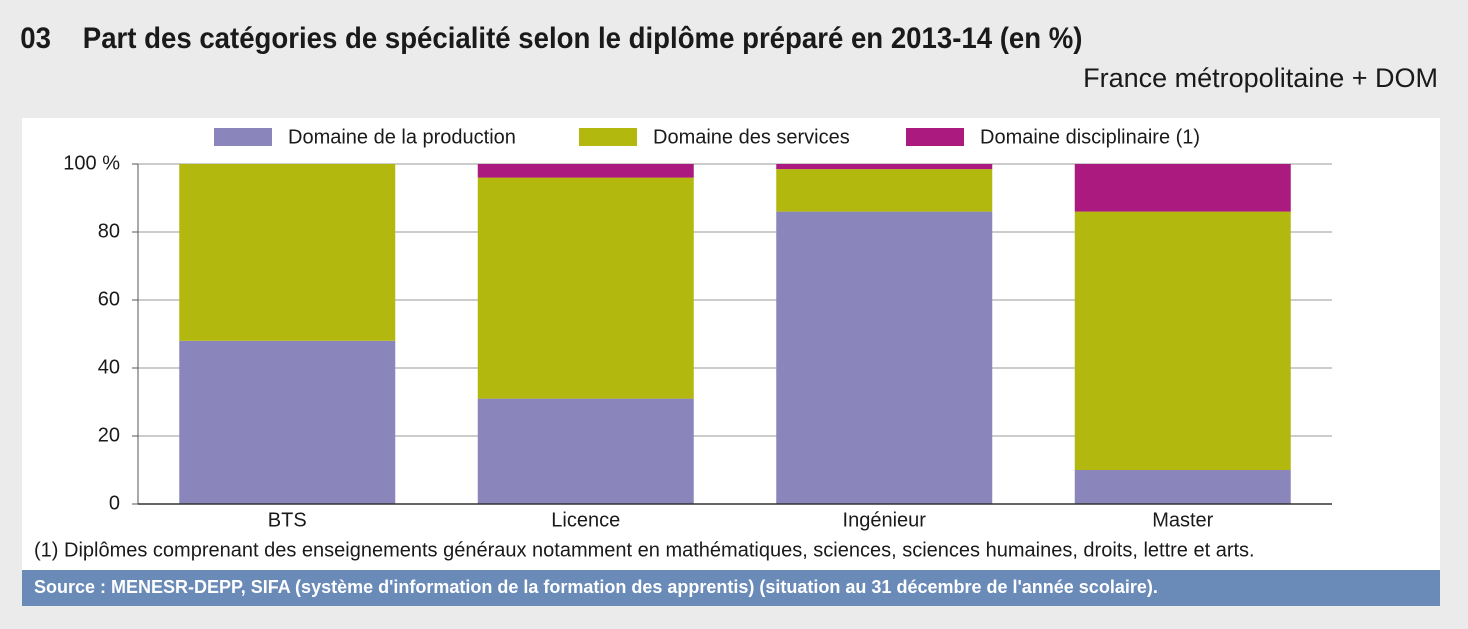  I want to click on y-tick-label: 40, so click(109, 367).